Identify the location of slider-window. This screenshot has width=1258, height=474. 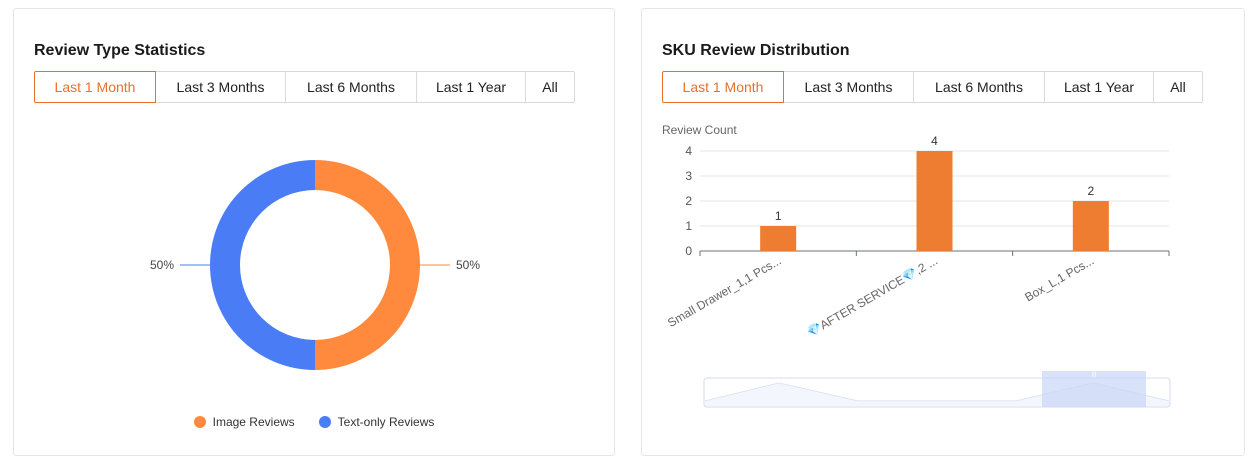
(1094, 389).